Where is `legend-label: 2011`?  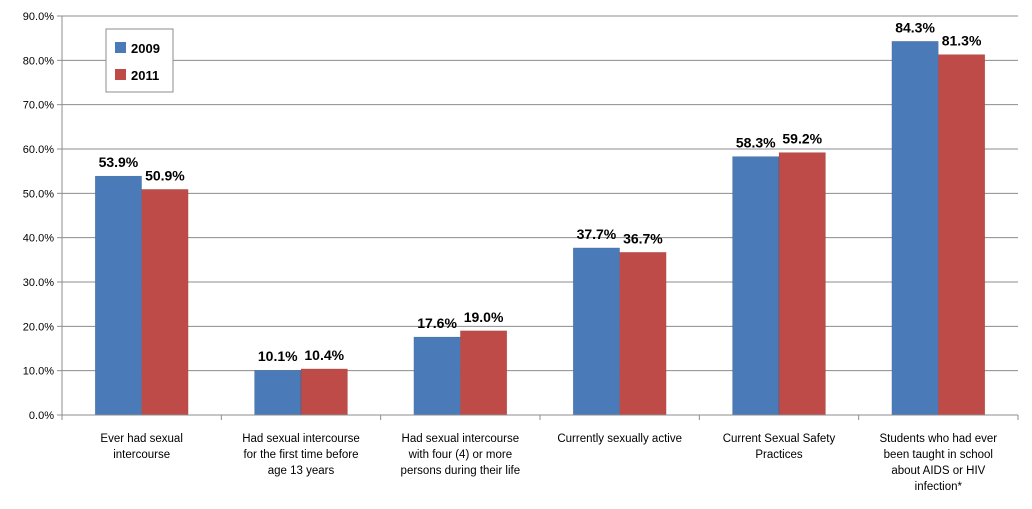
legend-label: 2011 is located at coordinates (145, 75).